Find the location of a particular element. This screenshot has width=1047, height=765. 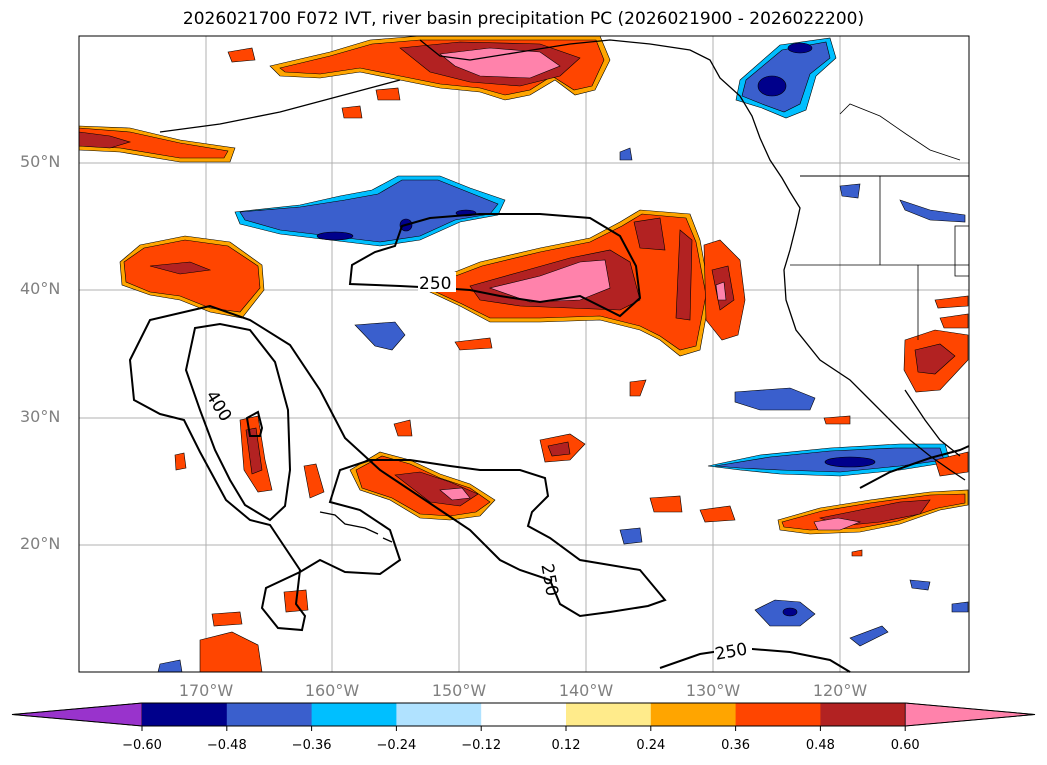

colorbar is located at coordinates (523, 716).